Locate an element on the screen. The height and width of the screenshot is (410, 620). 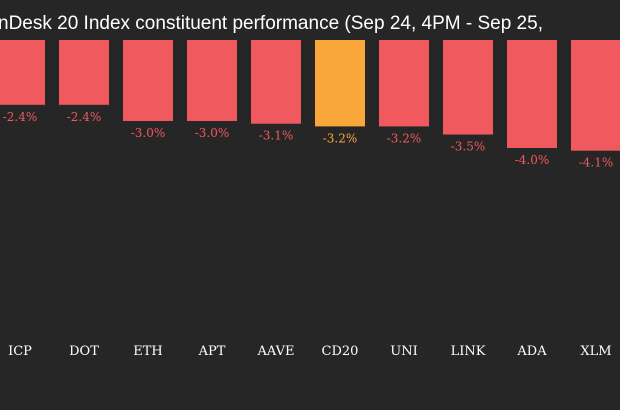
value-label: -4.1% is located at coordinates (596, 163).